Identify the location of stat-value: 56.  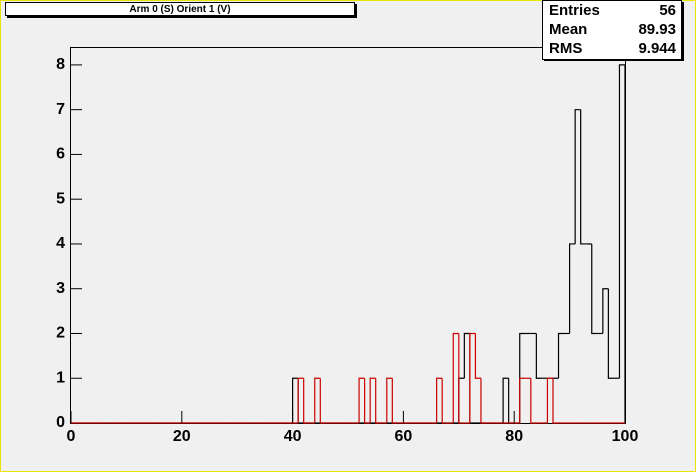
(667, 10).